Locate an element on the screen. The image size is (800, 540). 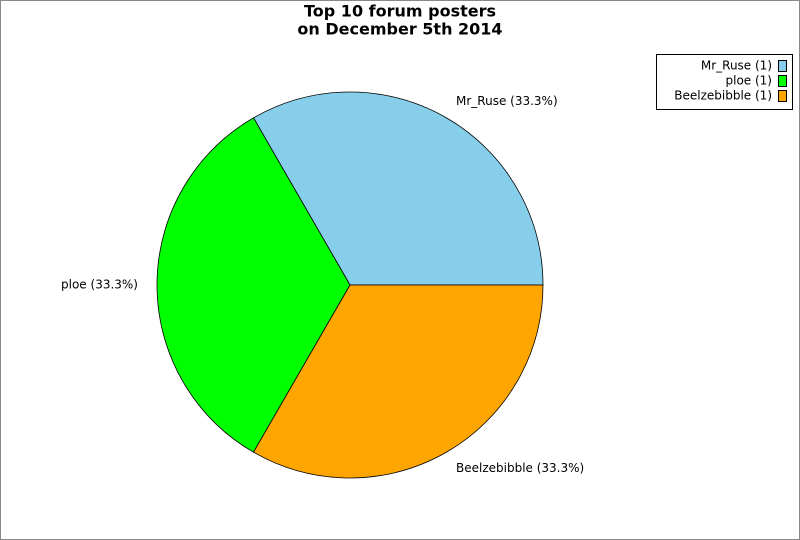
legend-label: Beelzebibble (1) is located at coordinates (723, 96).